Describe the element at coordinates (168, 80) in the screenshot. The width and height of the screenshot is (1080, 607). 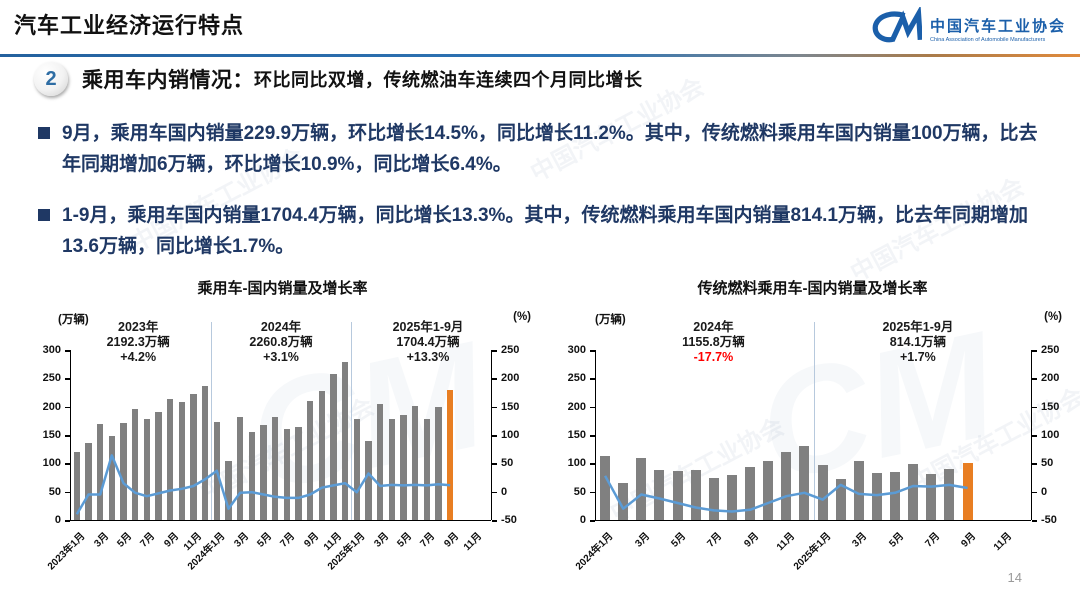
I see `section-title: 乘用车内销情况：` at that location.